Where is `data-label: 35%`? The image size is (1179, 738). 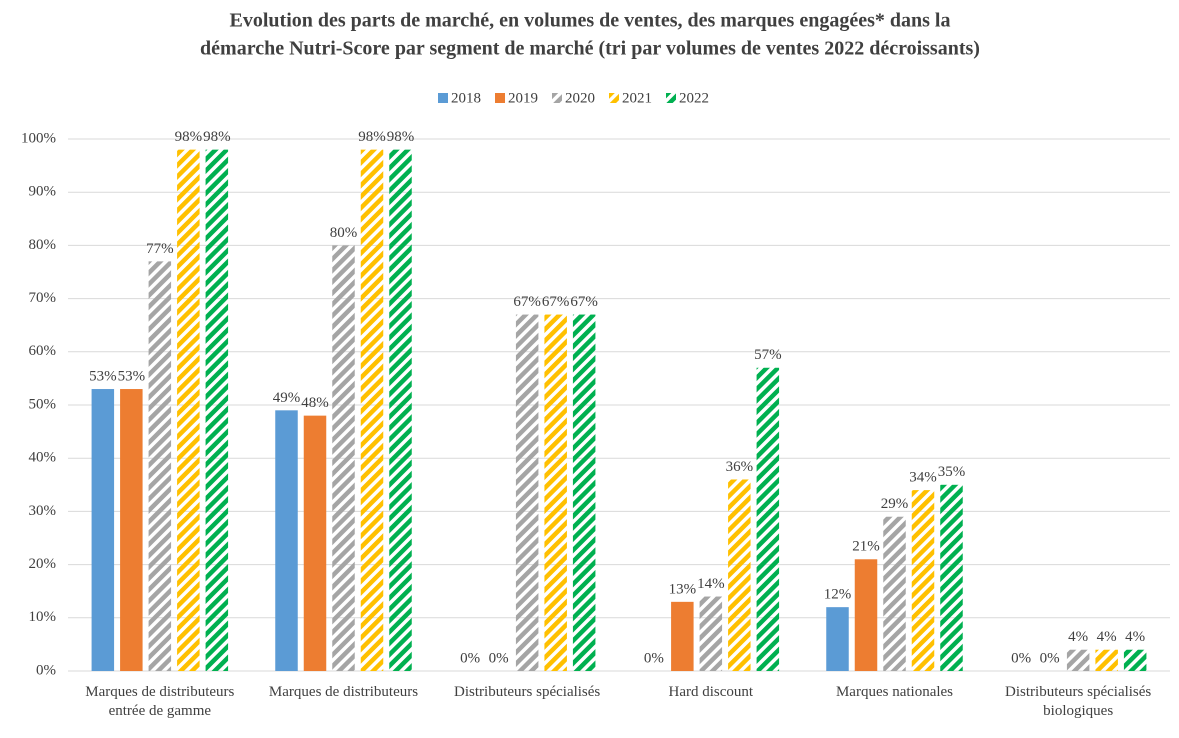 data-label: 35% is located at coordinates (952, 472).